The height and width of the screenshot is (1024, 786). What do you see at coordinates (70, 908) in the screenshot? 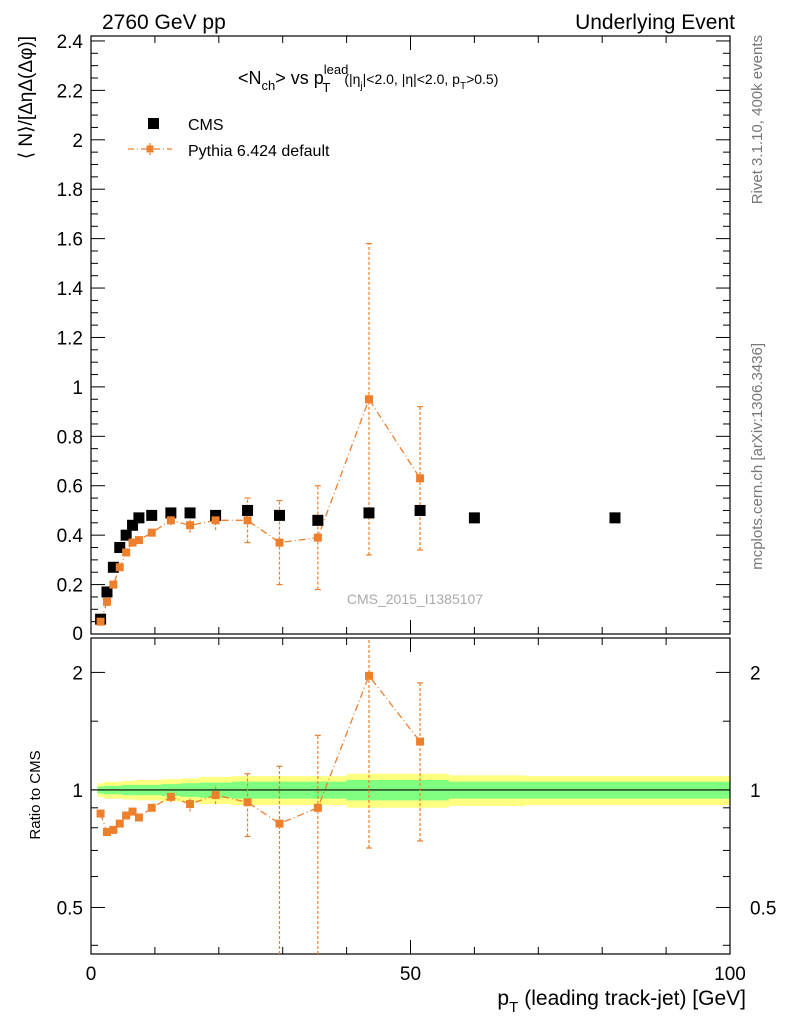
I see `ratio-y-tick-label: 0.5` at bounding box center [70, 908].